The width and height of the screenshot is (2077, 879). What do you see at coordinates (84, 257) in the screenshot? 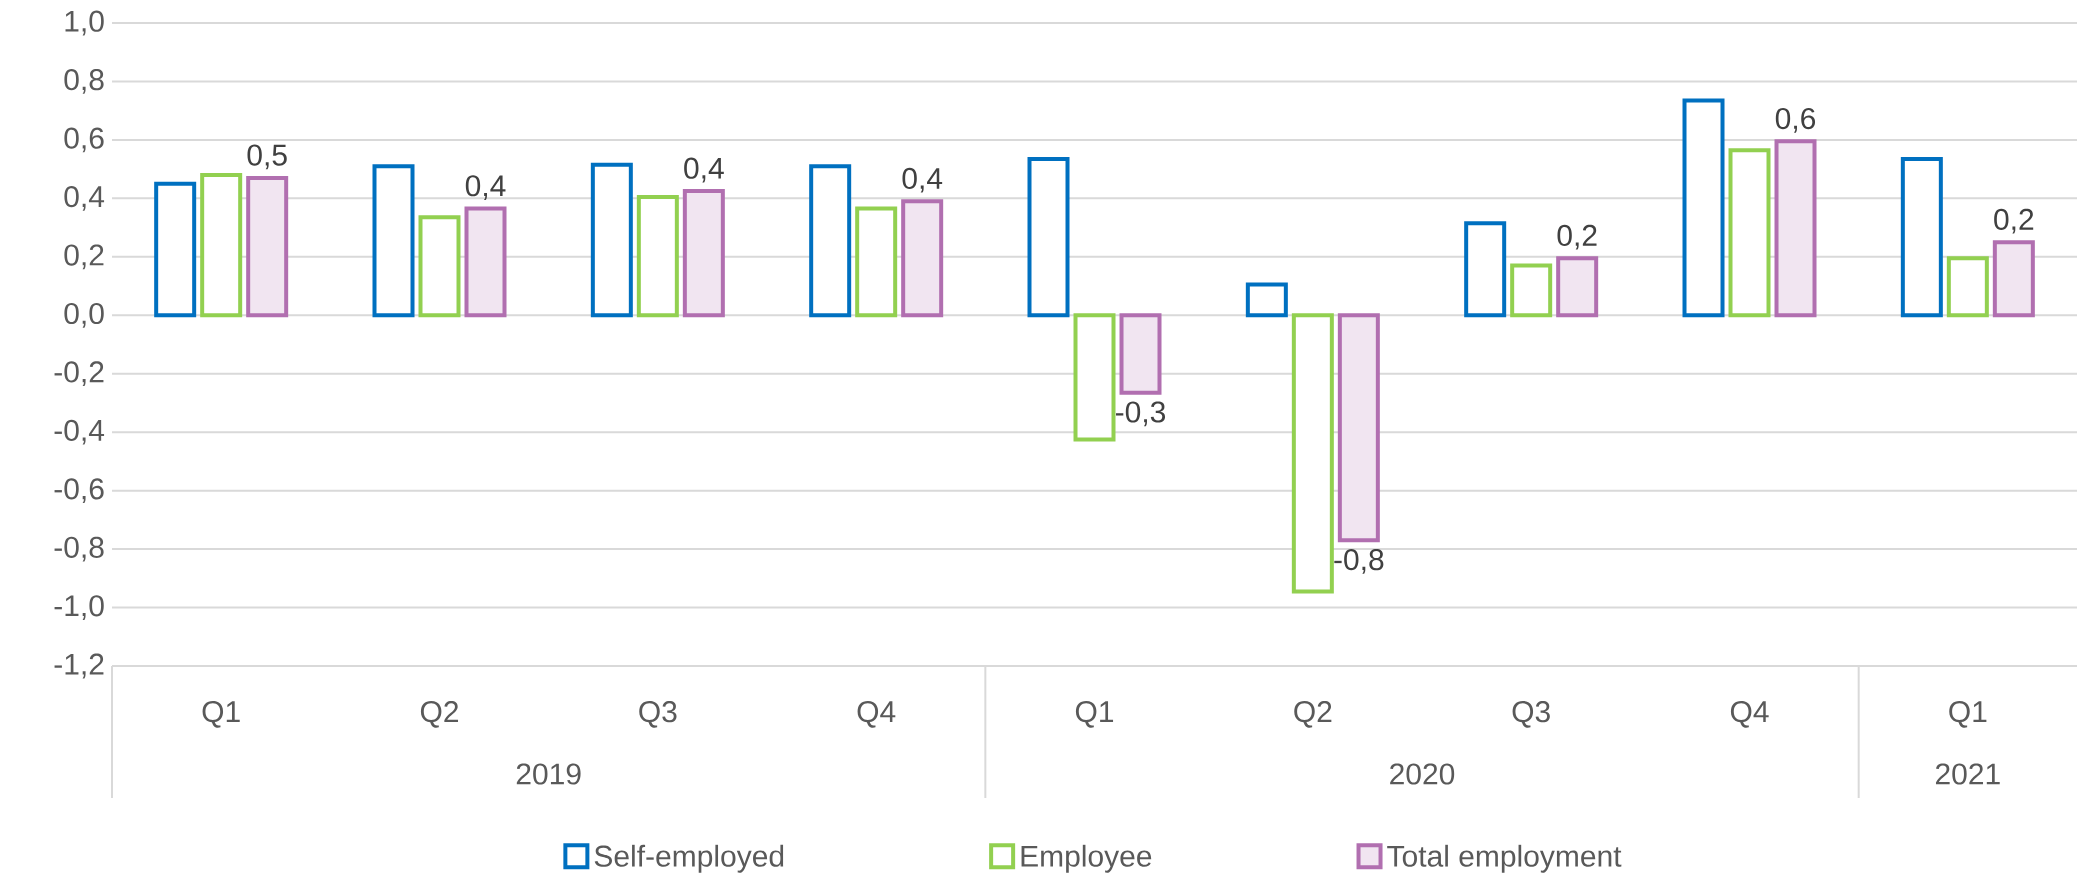
I see `y-tick-label: 0,2` at bounding box center [84, 257].